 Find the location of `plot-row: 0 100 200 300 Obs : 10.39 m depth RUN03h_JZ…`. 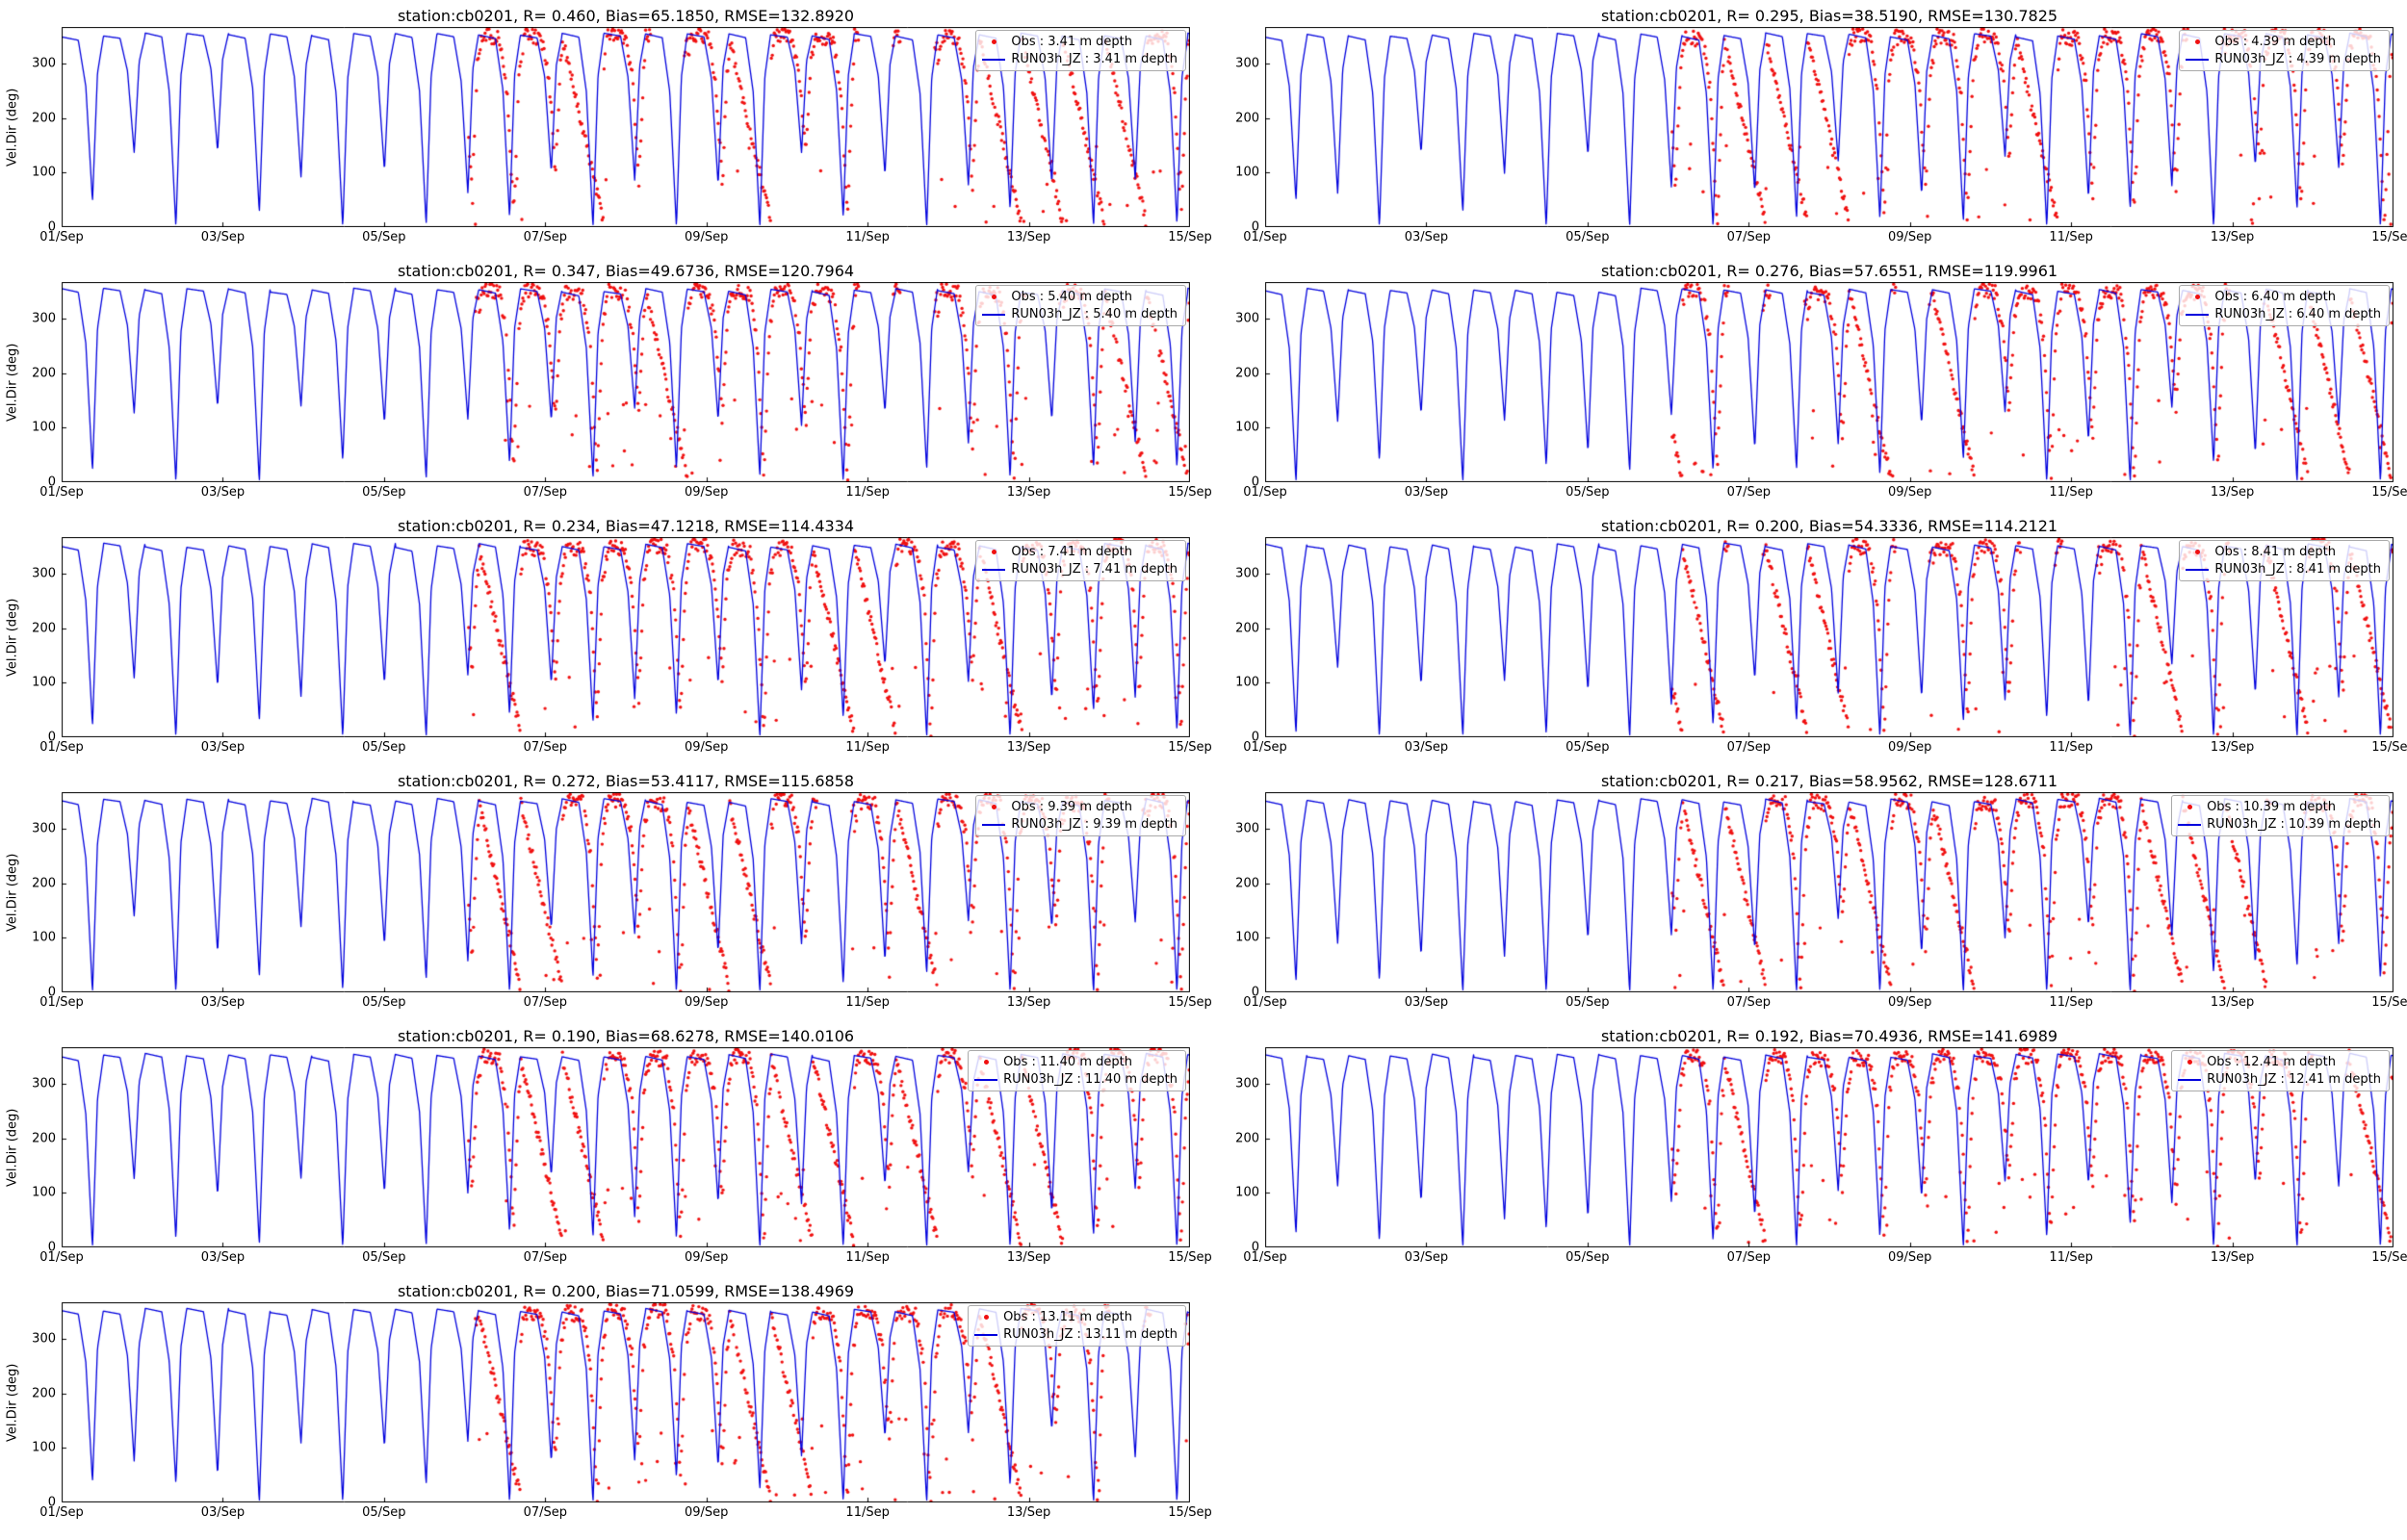

plot-row: 0 100 200 300 Obs : 10.39 m depth RUN03h_JZ… is located at coordinates (1807, 901).